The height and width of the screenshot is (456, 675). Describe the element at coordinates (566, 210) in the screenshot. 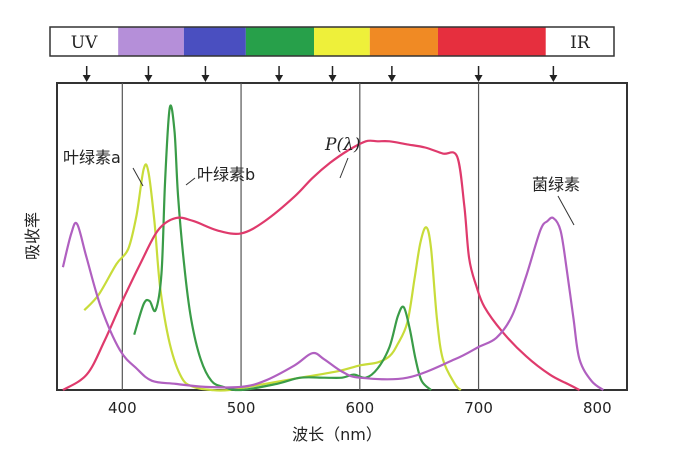

I see `annotation-leader-bacteriochlorophyll` at that location.